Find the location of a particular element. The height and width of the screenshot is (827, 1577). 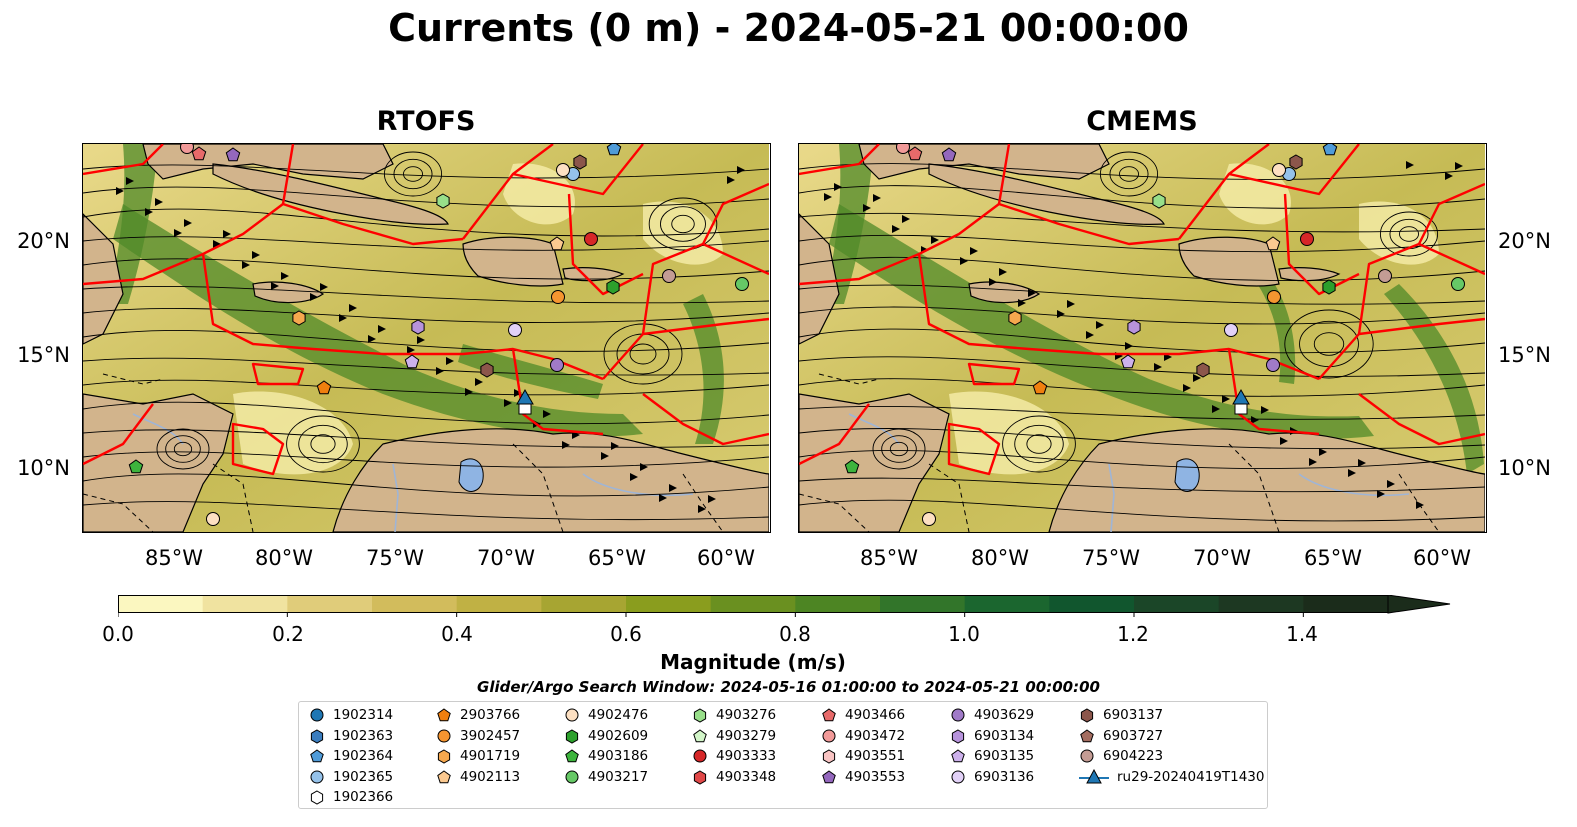

lon-label-85w-left: 85°W is located at coordinates (174, 558).